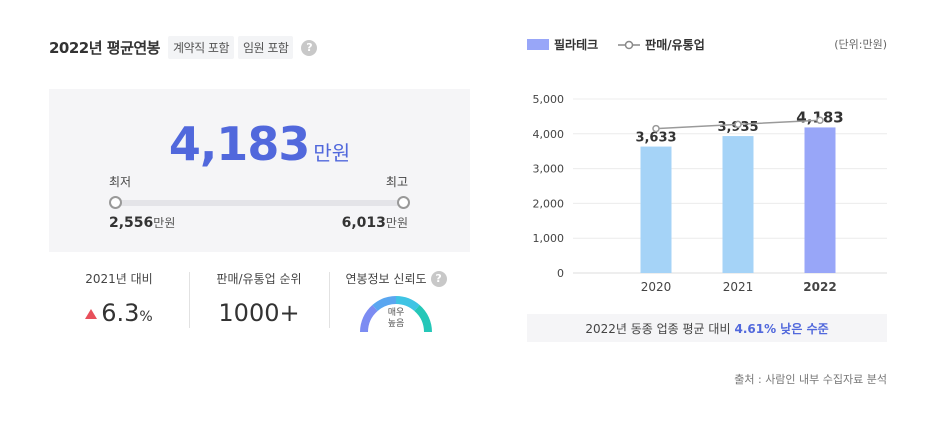  I want to click on stat-yoy-value: 6.3, so click(120, 313).